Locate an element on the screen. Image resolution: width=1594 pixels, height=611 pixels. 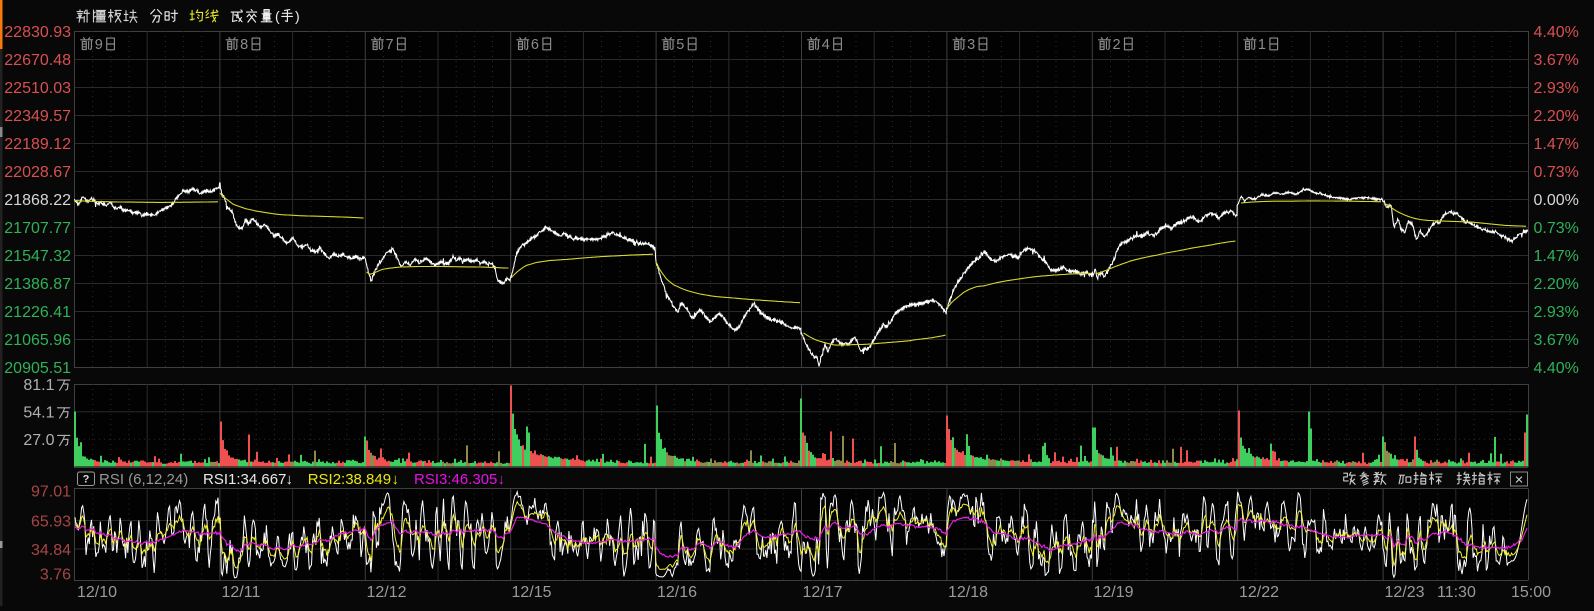
svg-text: 65.93 is located at coordinates (51, 521).